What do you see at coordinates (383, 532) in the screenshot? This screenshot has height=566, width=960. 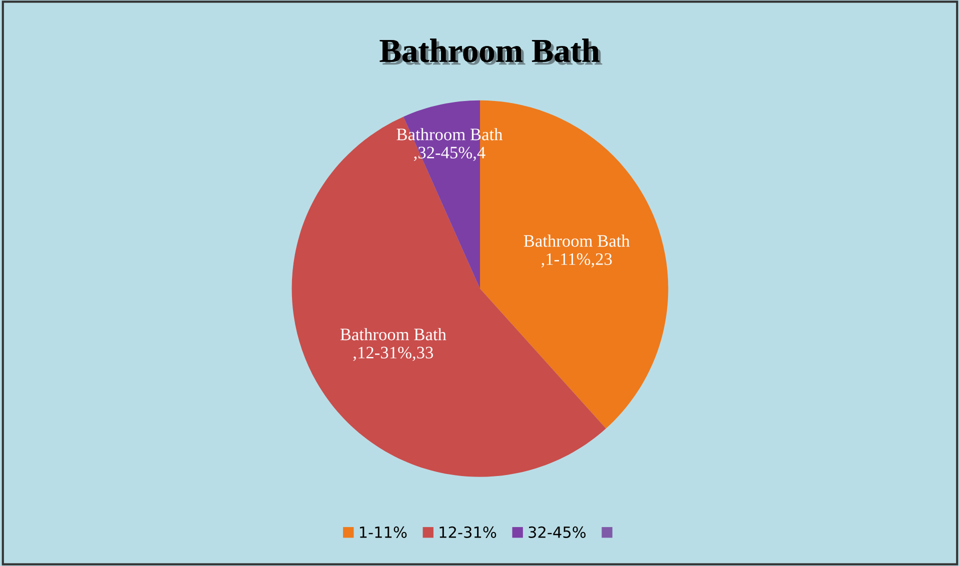 I see `legend-label: 1-11%` at bounding box center [383, 532].